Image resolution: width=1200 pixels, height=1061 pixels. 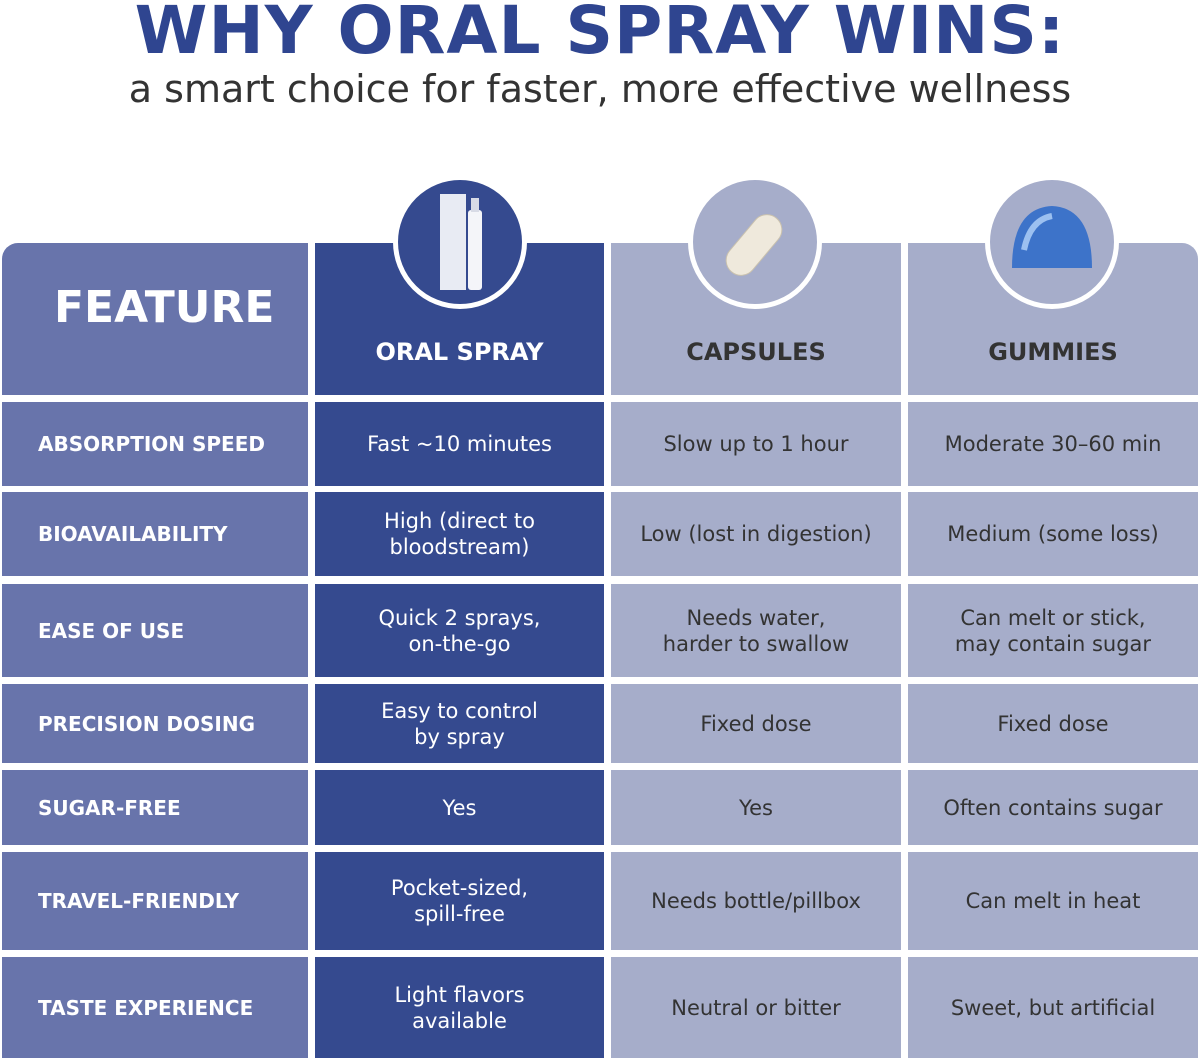 What do you see at coordinates (756, 1007) in the screenshot?
I see `table-cell: Neutral or bitter` at bounding box center [756, 1007].